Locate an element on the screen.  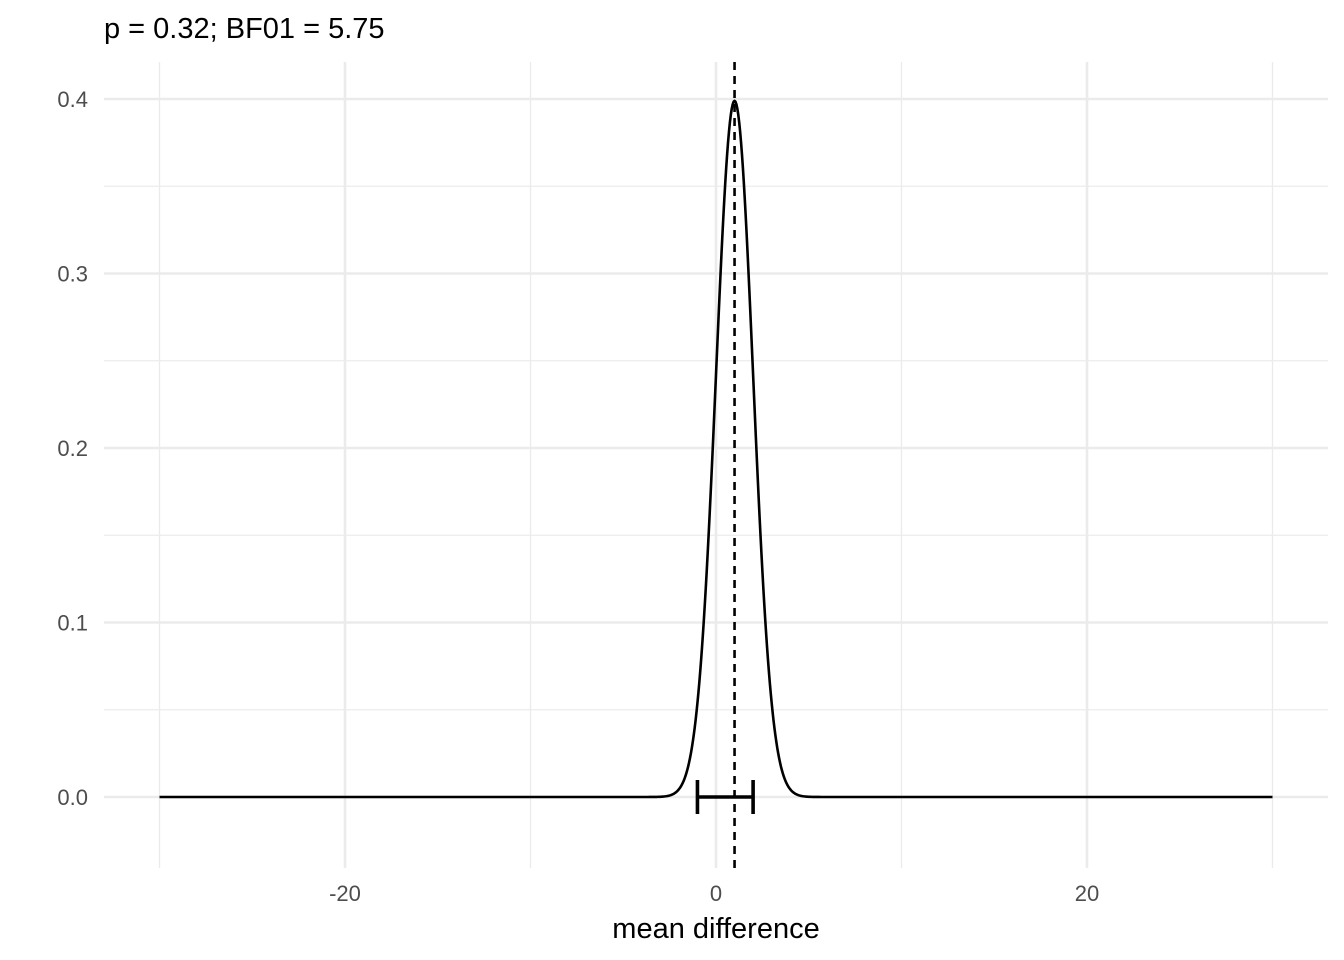
x-axis-title: mean difference is located at coordinates (715, 929).